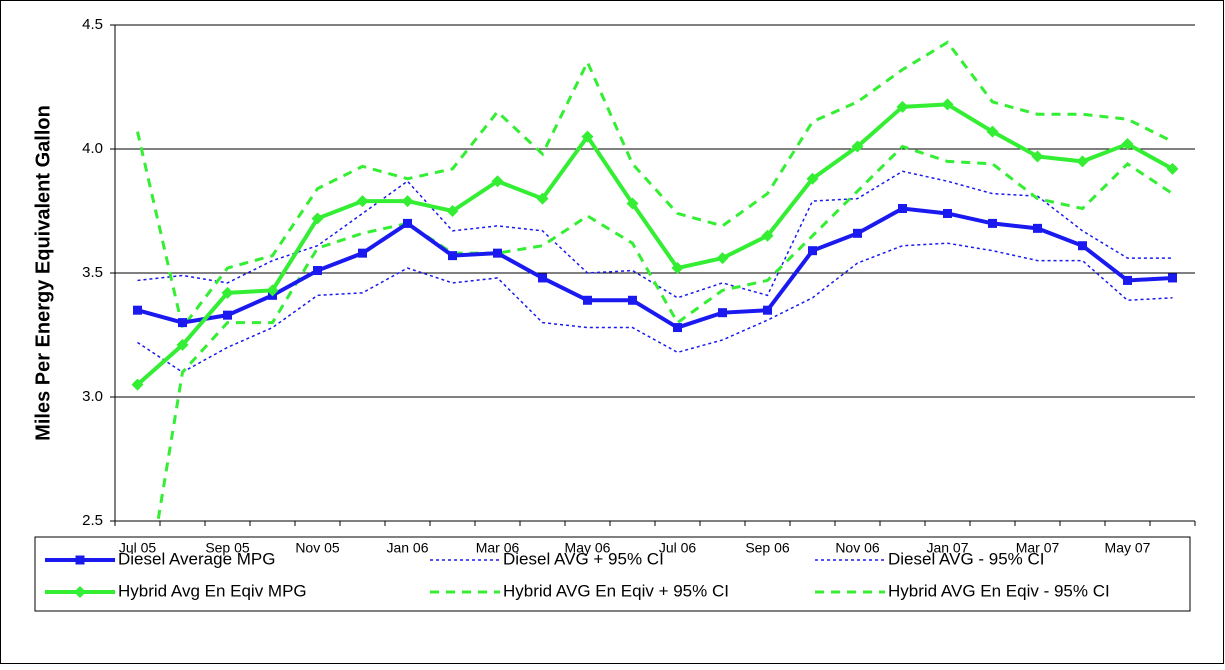 The height and width of the screenshot is (670, 1225). What do you see at coordinates (212, 590) in the screenshot?
I see `legend-label: Hybrid Avg En Eqiv MPG` at bounding box center [212, 590].